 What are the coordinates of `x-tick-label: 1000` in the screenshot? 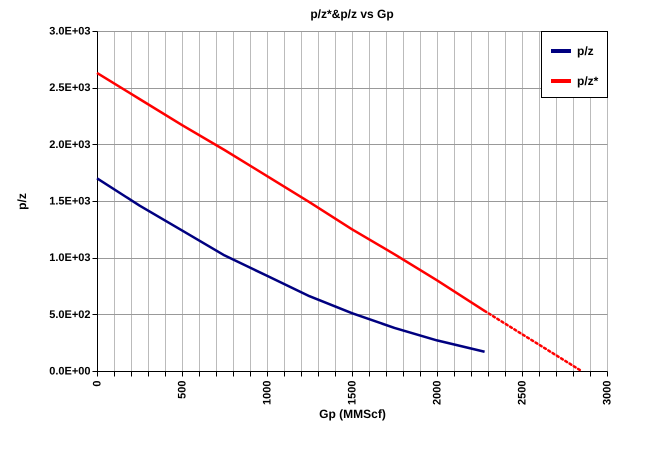 It's located at (268, 392).